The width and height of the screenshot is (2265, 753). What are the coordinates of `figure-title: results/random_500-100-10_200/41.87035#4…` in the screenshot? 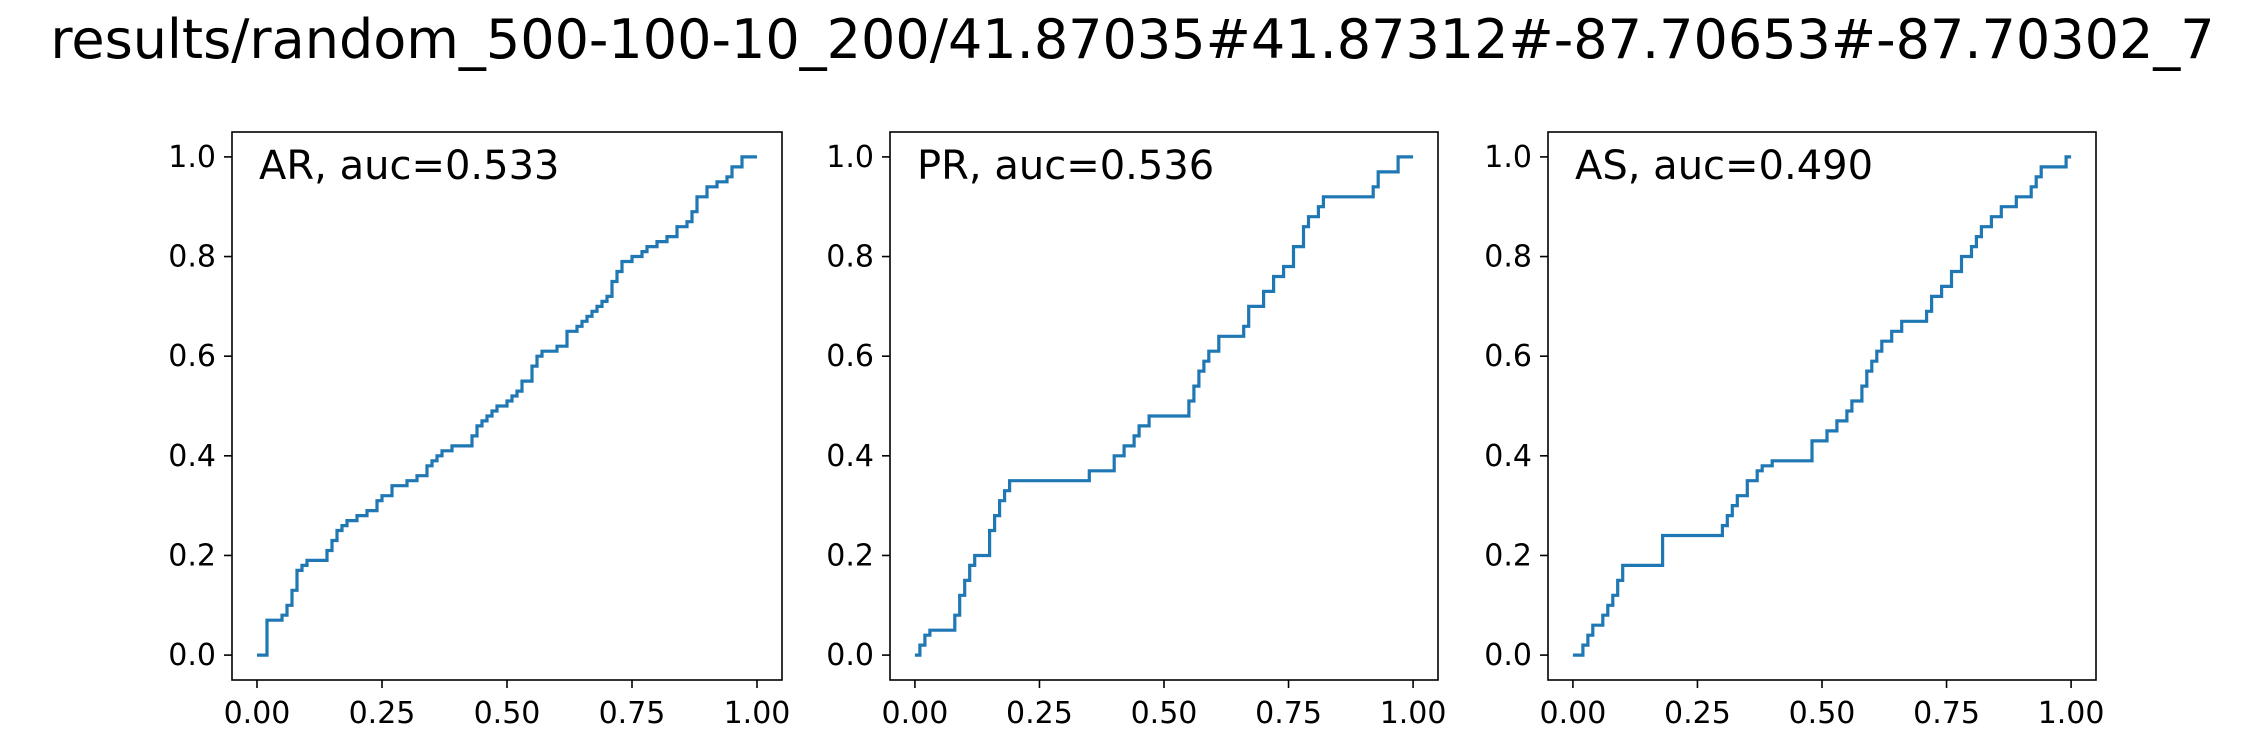 It's located at (1132, 39).